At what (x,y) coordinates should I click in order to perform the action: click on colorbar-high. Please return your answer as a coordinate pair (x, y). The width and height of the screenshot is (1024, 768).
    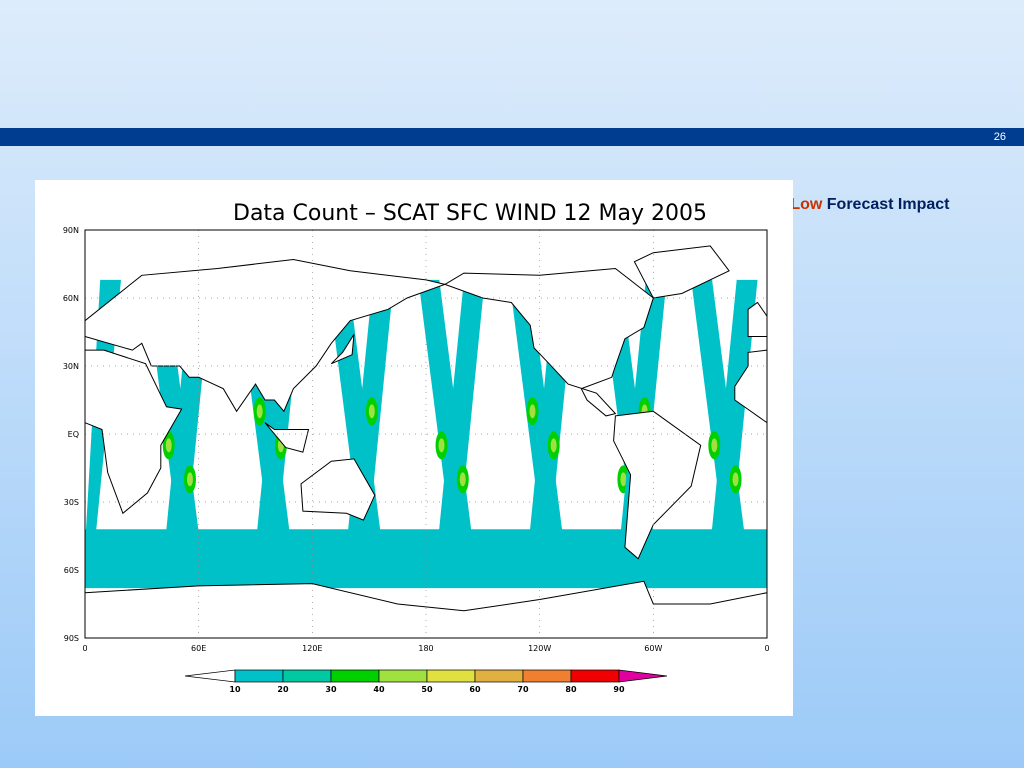
    Looking at the image, I should click on (643, 676).